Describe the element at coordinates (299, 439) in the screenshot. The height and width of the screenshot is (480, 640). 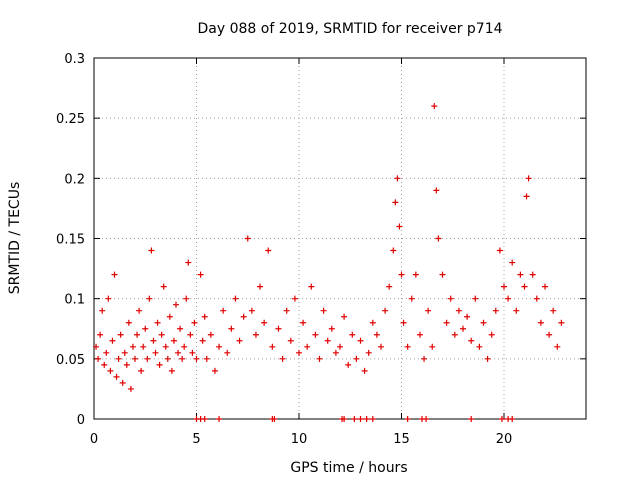
I see `x-tick-label: 10` at that location.